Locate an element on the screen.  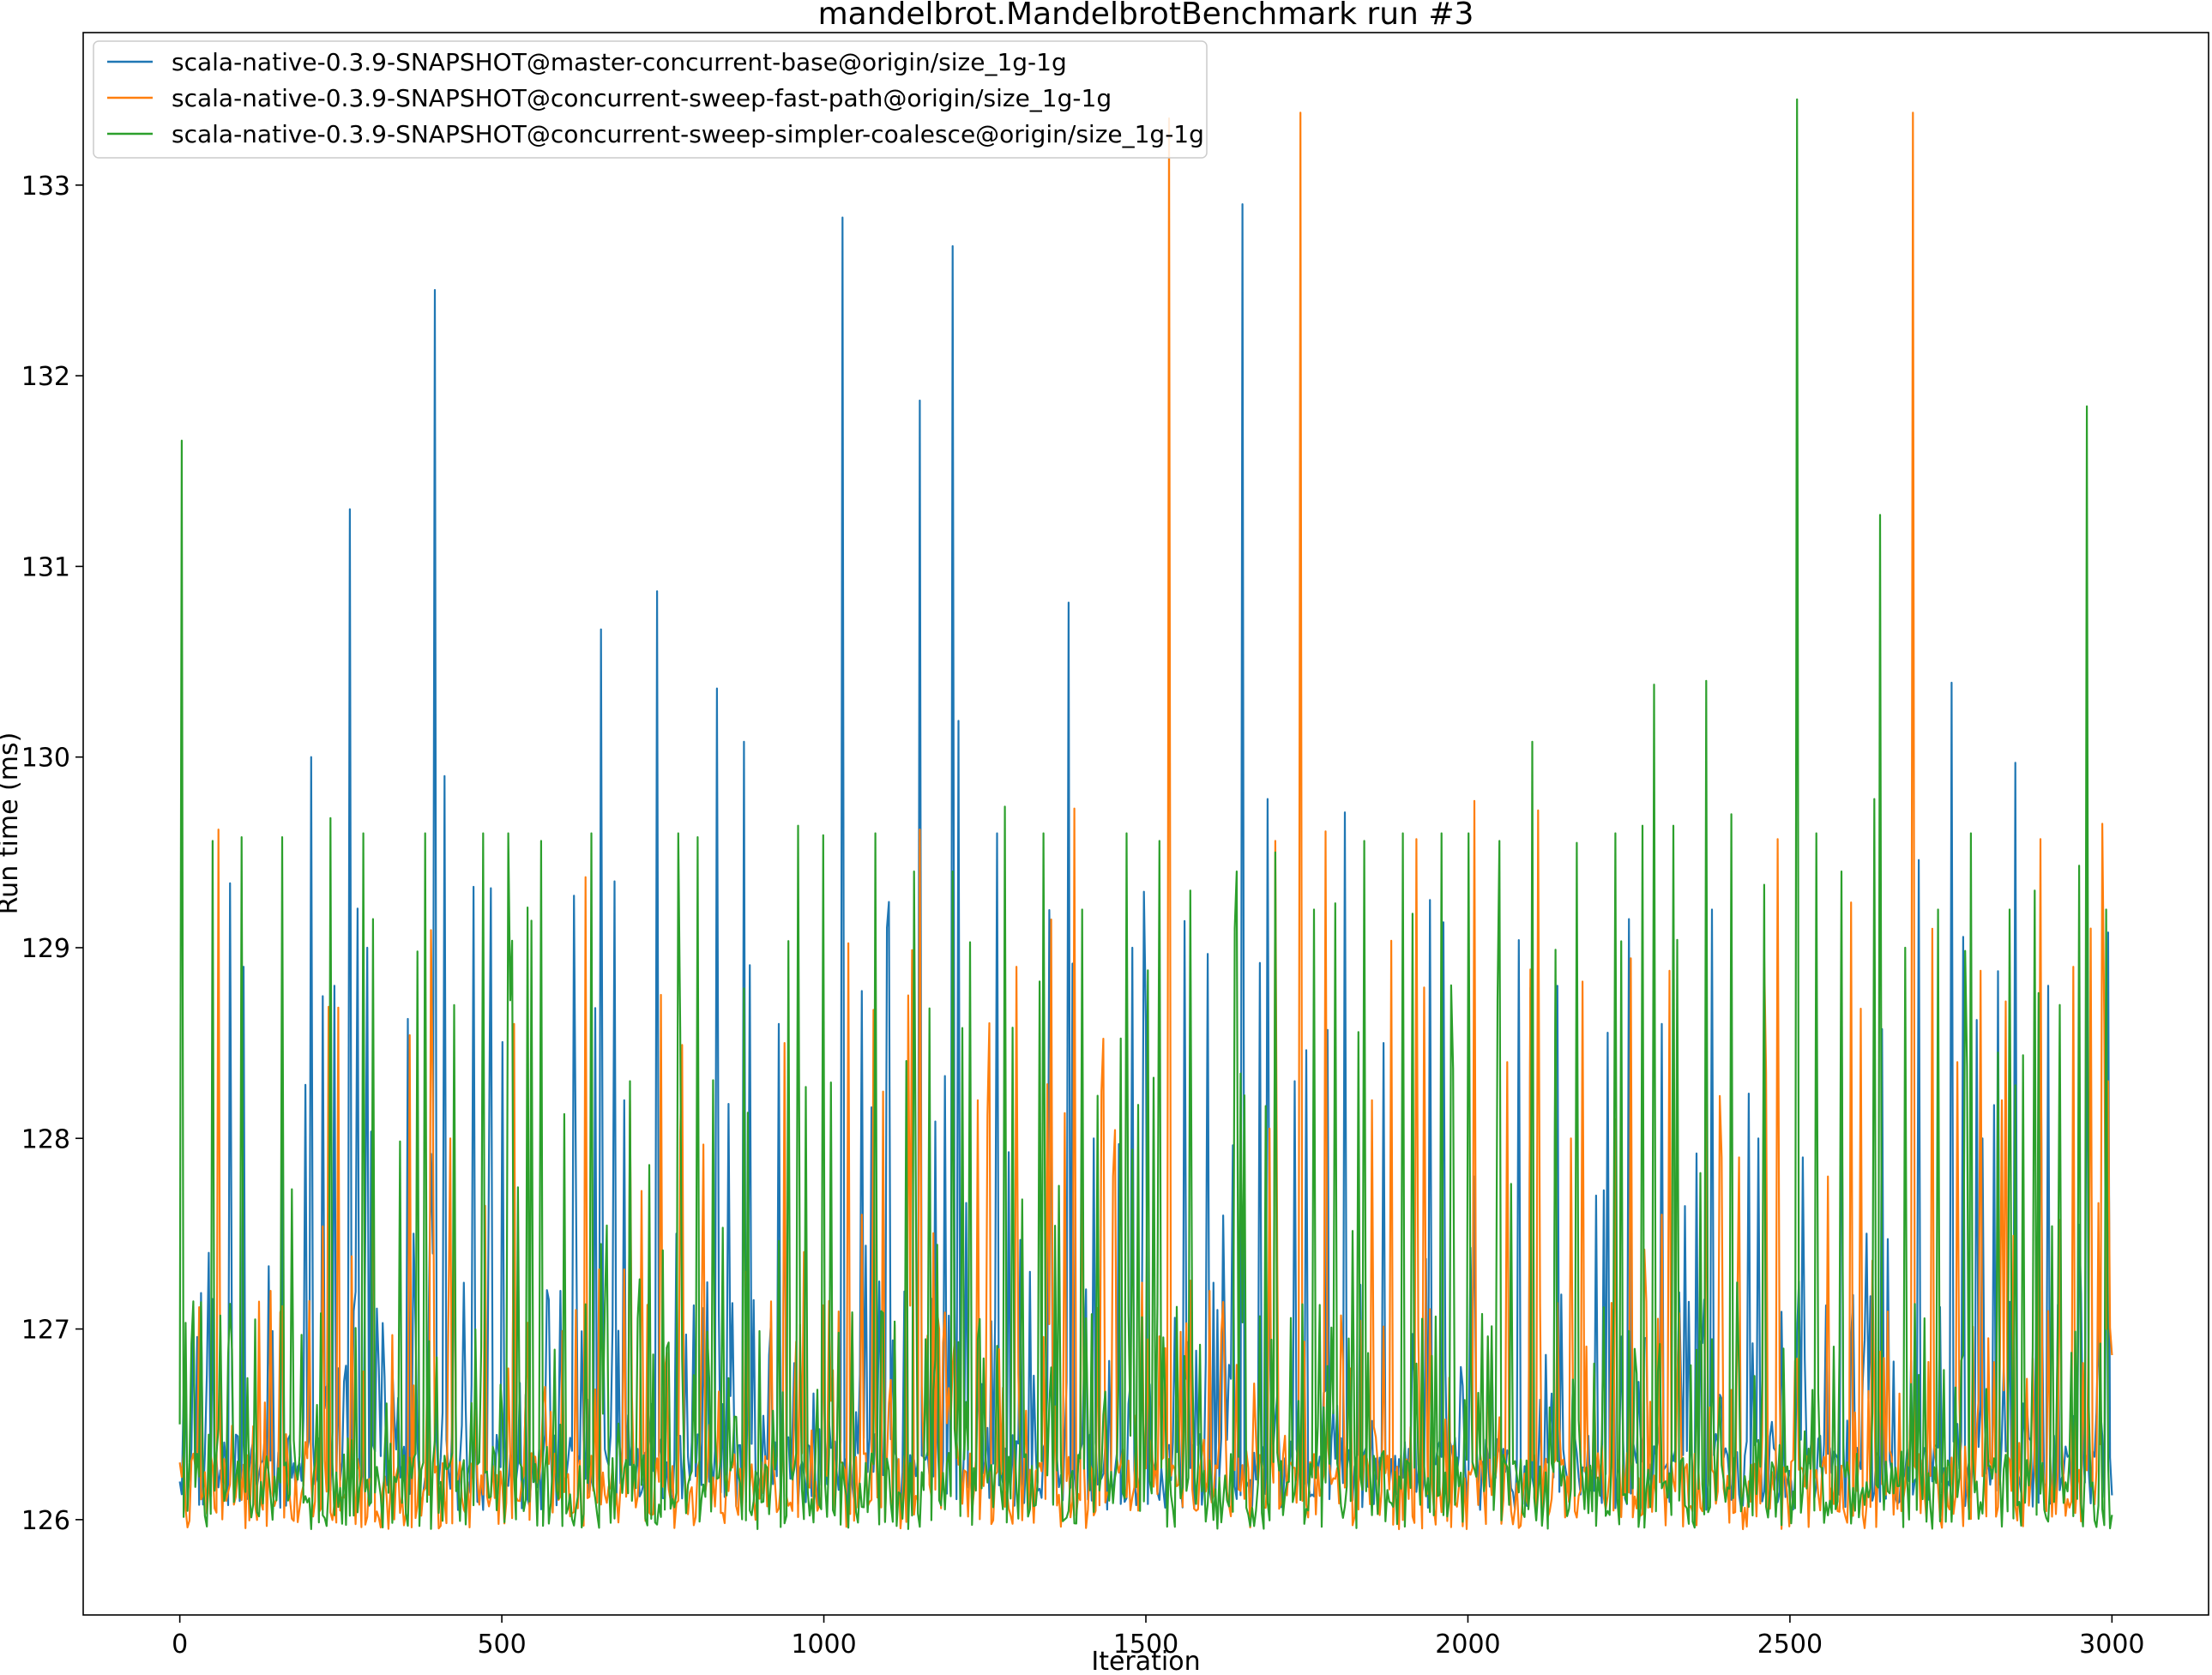
x-tick-label: 3000 is located at coordinates (2111, 1645).